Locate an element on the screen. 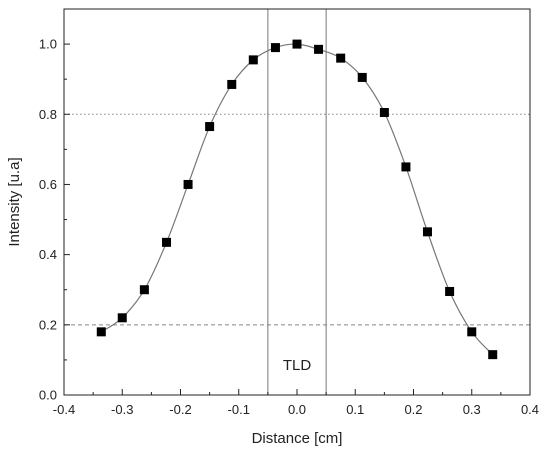  x-tick-label: -0.3 is located at coordinates (122, 409).